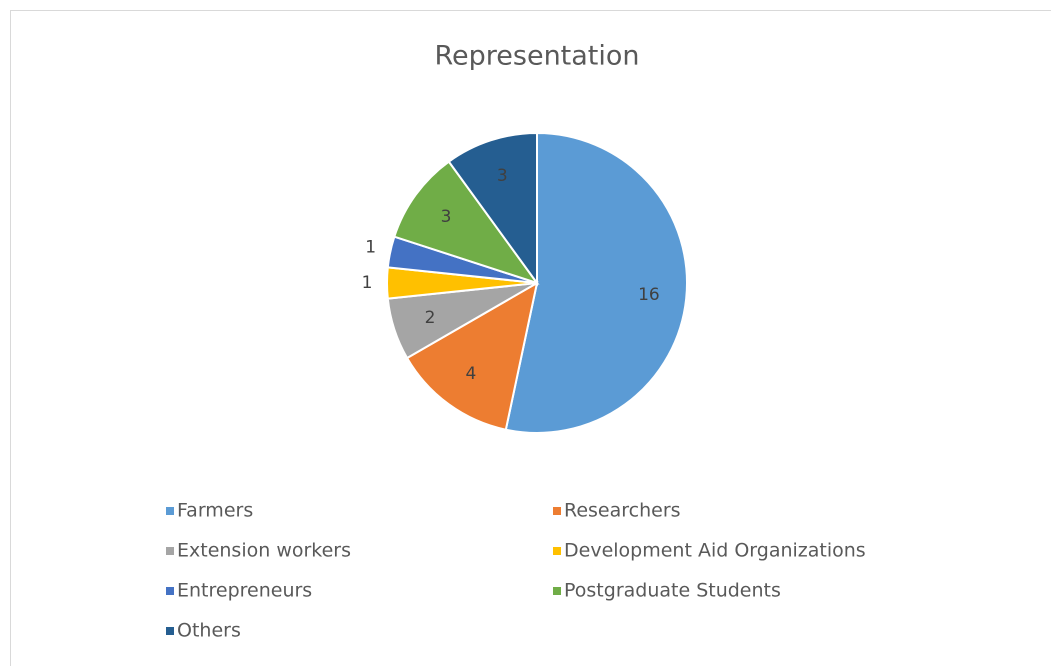 This screenshot has height=666, width=1051. Describe the element at coordinates (649, 295) in the screenshot. I see `data-label: 16` at that location.